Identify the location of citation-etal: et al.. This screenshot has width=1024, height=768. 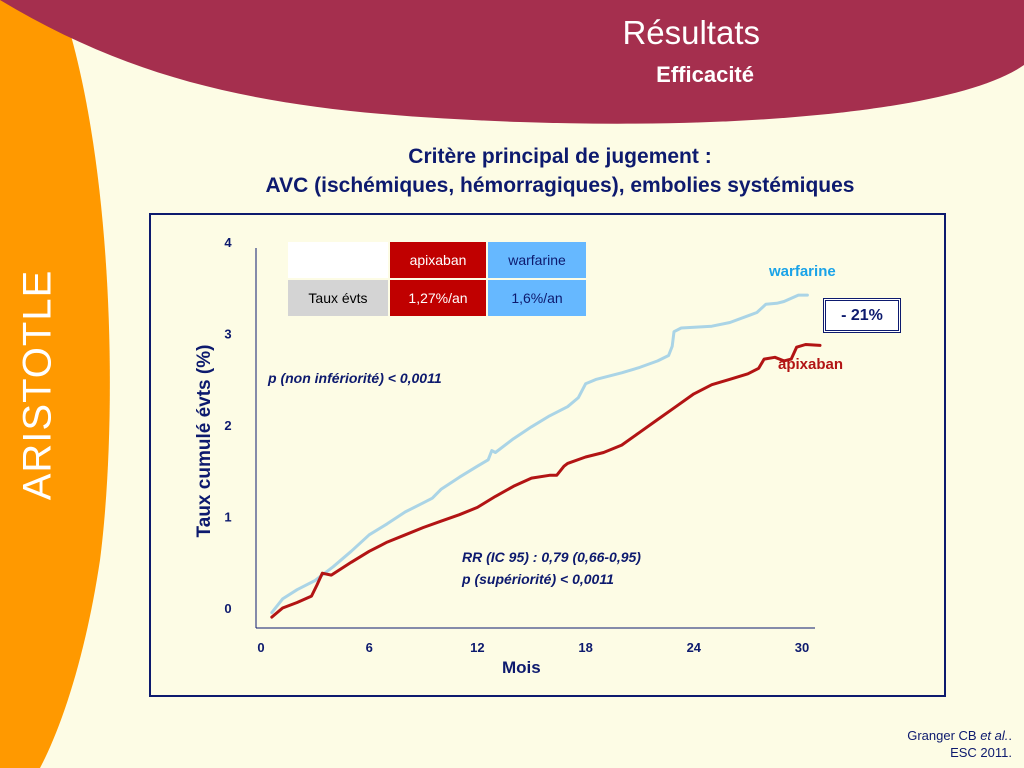
(994, 735).